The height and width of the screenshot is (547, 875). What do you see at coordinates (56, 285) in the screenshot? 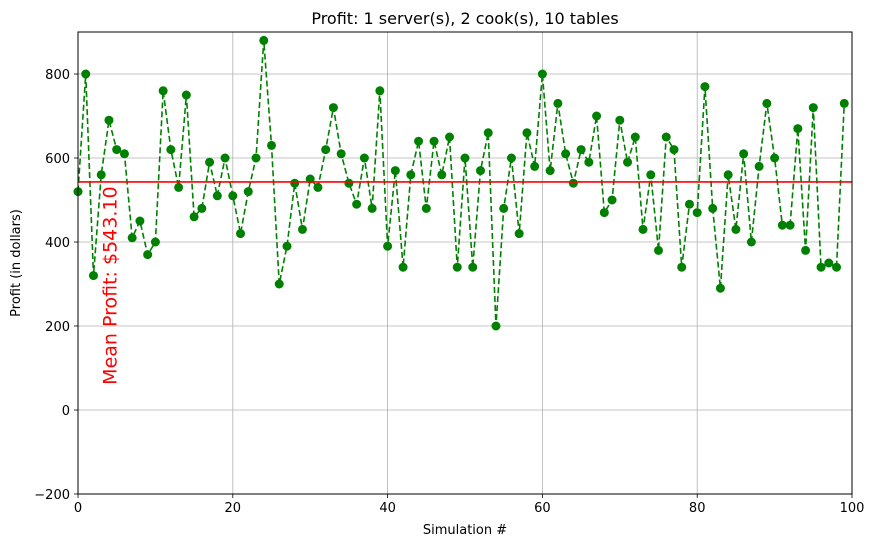
I see `y-axis-ticks: −200 0 200 400 600 800` at bounding box center [56, 285].